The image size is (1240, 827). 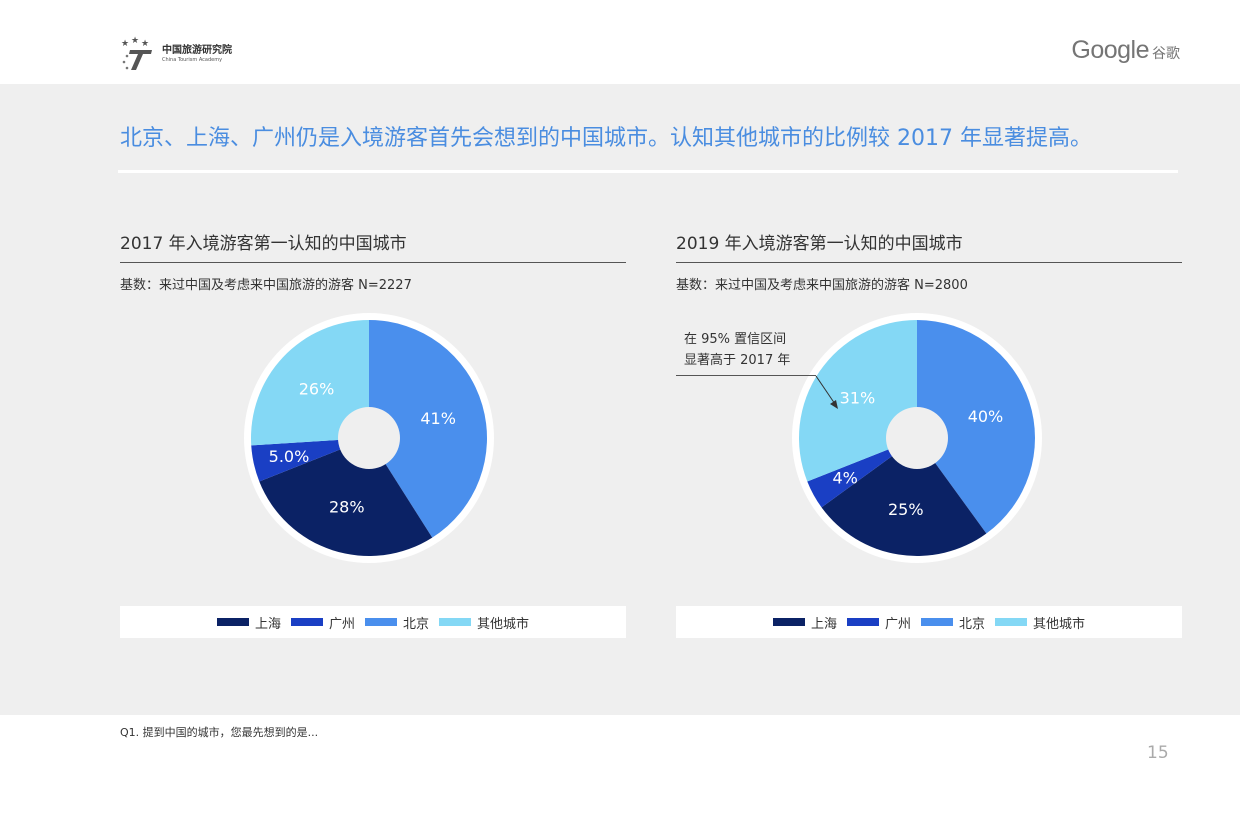 I want to click on pie-chart-2017: 41% 28% 5.0% 26%, so click(x=369, y=438).